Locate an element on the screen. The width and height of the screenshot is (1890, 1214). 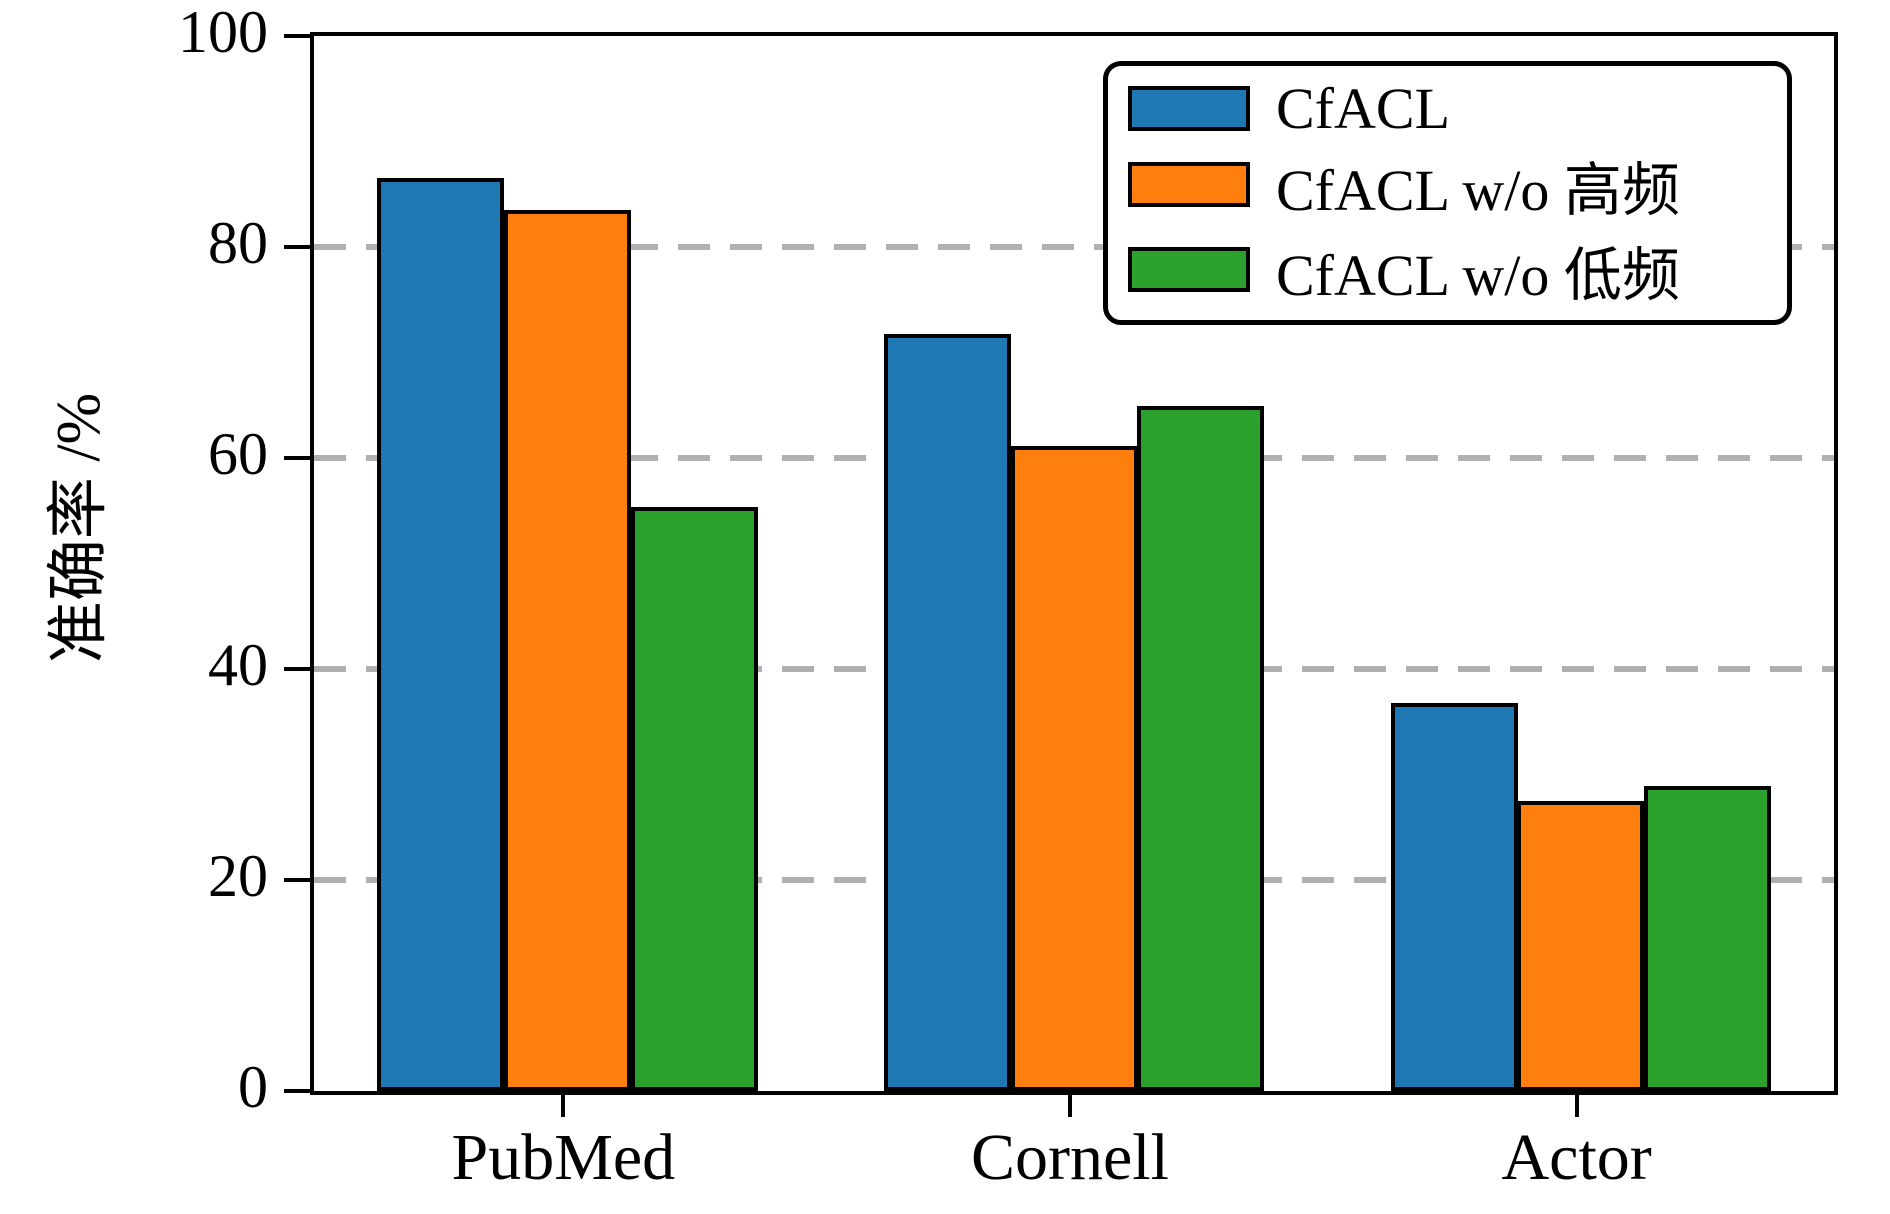
legend-row-0: CfACL is located at coordinates (1447, 108).